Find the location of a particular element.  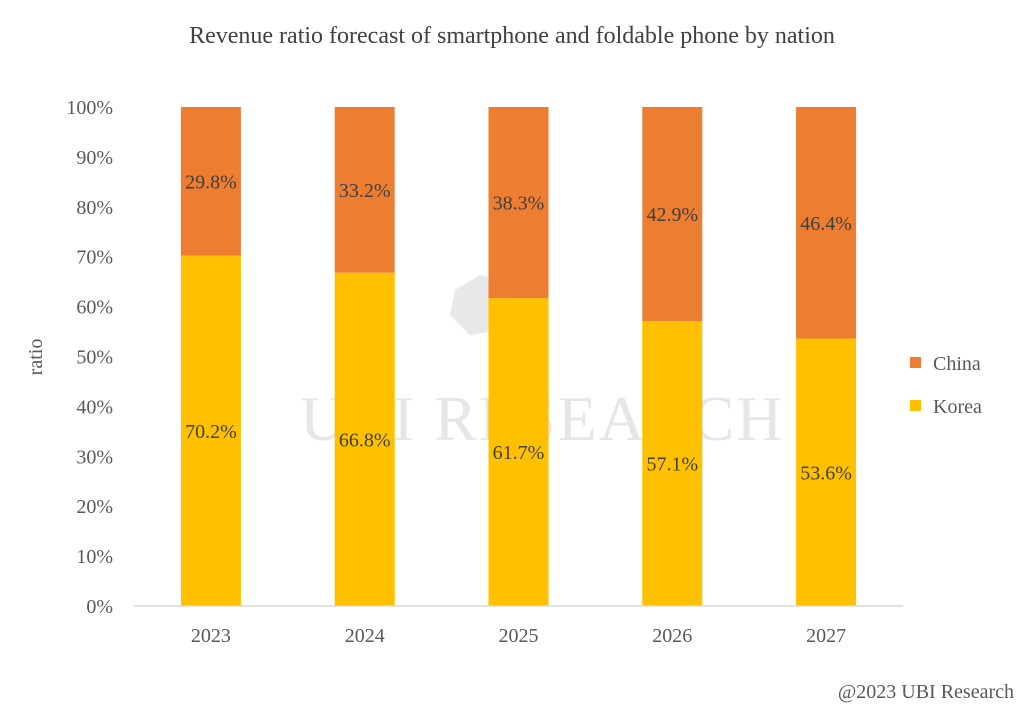

bar-korea-2024 is located at coordinates (364, 439).